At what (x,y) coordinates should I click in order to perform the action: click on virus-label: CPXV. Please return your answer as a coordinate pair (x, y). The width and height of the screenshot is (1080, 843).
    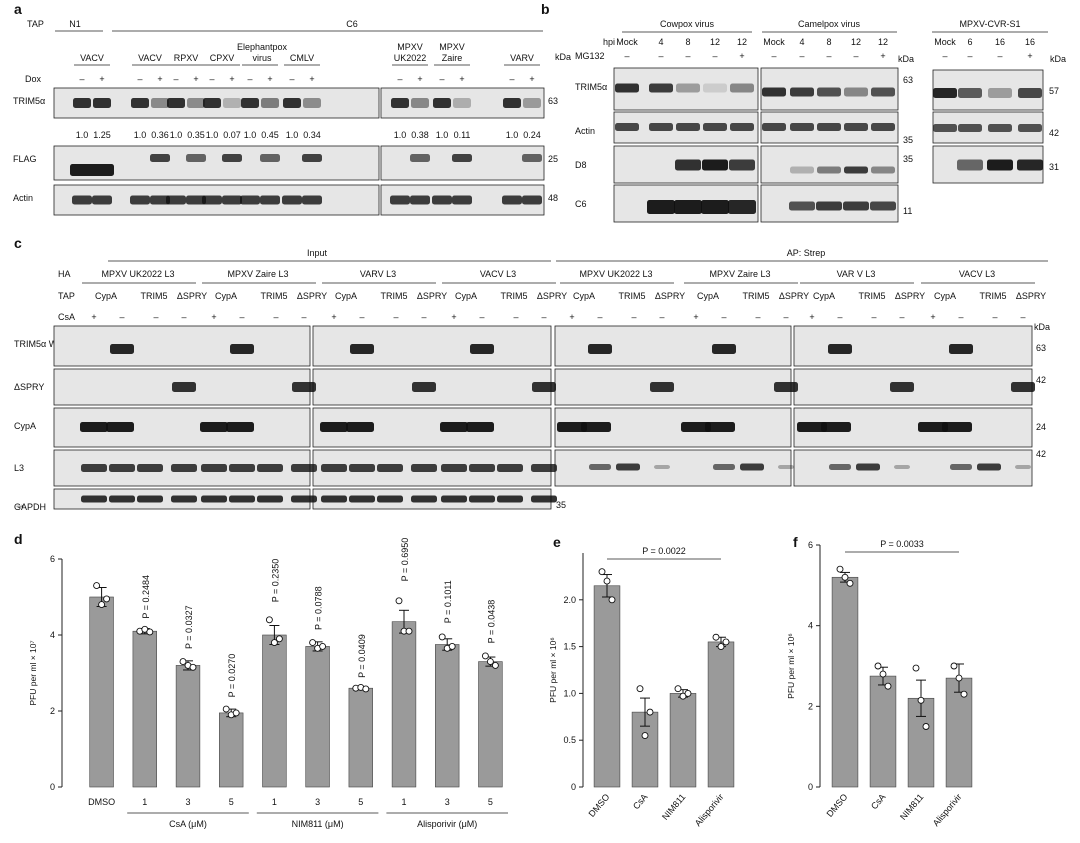
    Looking at the image, I should click on (222, 58).